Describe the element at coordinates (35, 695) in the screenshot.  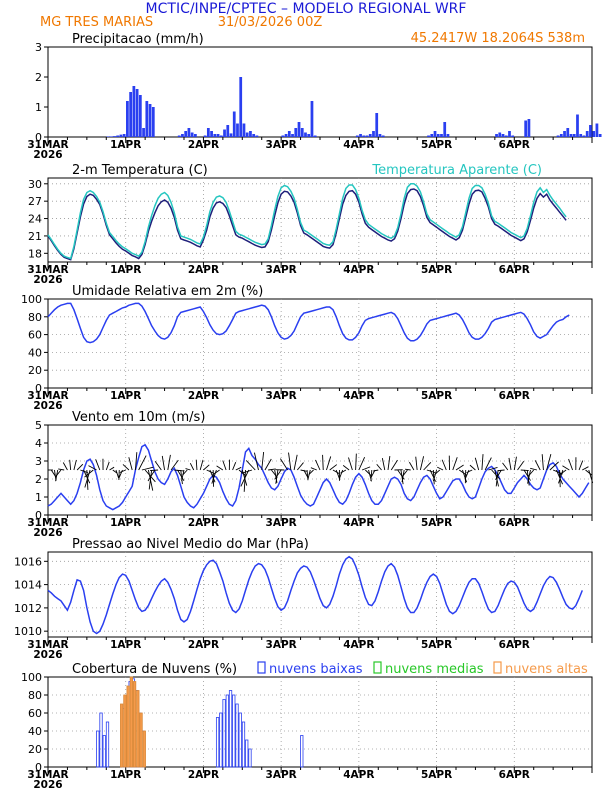
I see `y-tick-label: 80` at that location.